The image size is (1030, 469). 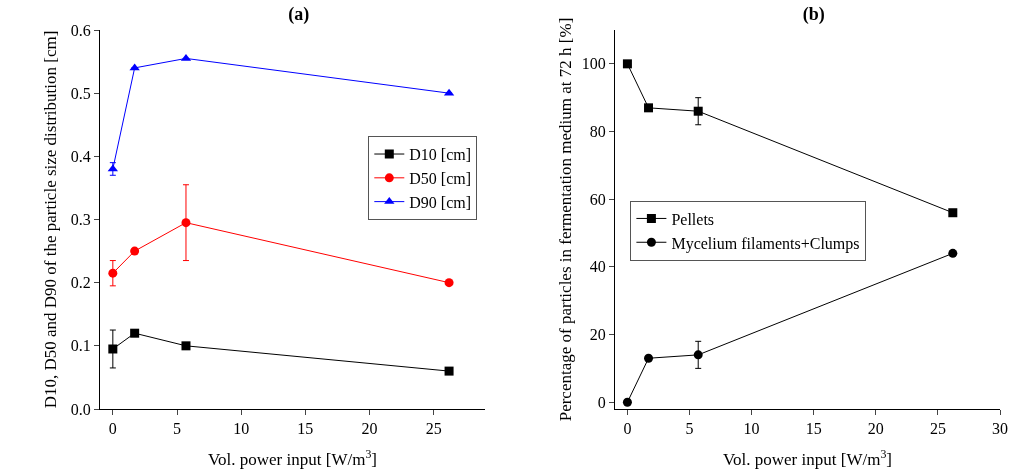 I want to click on legend-label: D50 [cm], so click(x=440, y=179).